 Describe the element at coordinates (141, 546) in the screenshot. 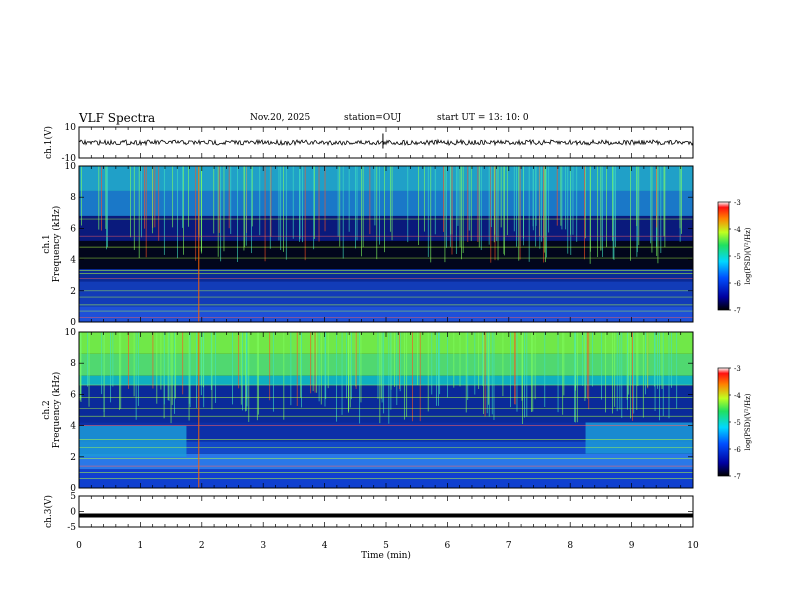

I see `x-tick-label: 1` at that location.